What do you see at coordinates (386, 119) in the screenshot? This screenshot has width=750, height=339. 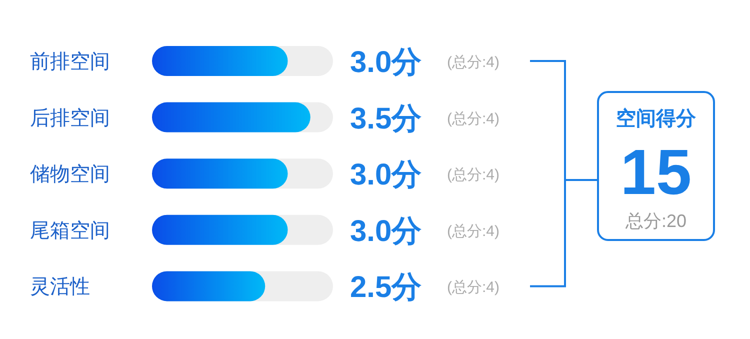 I see `data-label: 3.5分` at bounding box center [386, 119].